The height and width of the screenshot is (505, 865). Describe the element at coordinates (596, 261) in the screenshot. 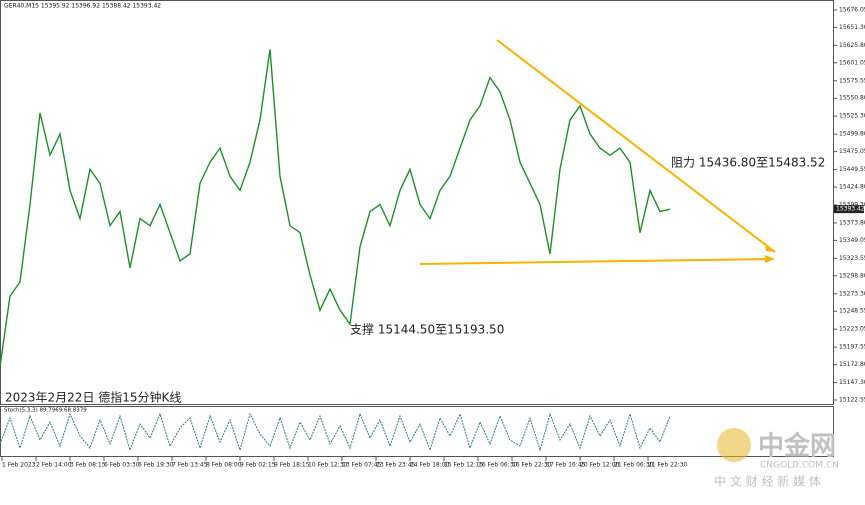

I see `support-line` at that location.